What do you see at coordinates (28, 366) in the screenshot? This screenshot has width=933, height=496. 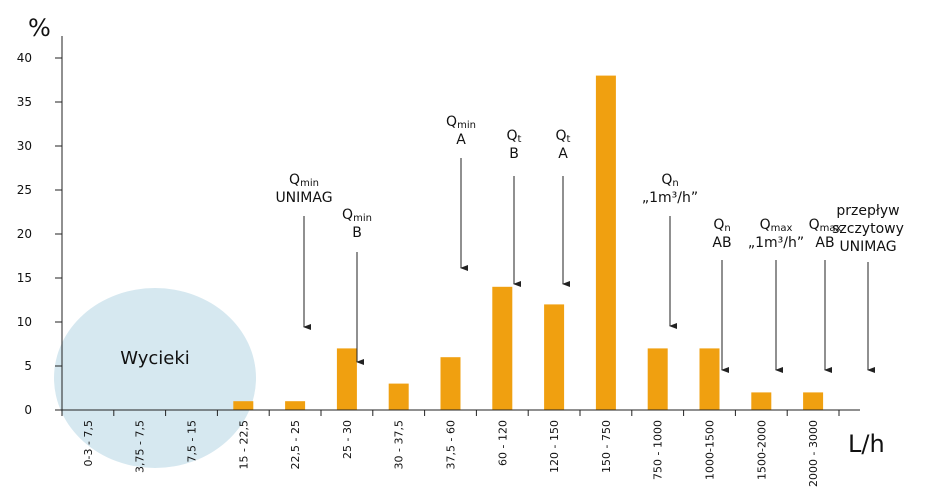 I see `y-tick-label: 5` at bounding box center [28, 366].